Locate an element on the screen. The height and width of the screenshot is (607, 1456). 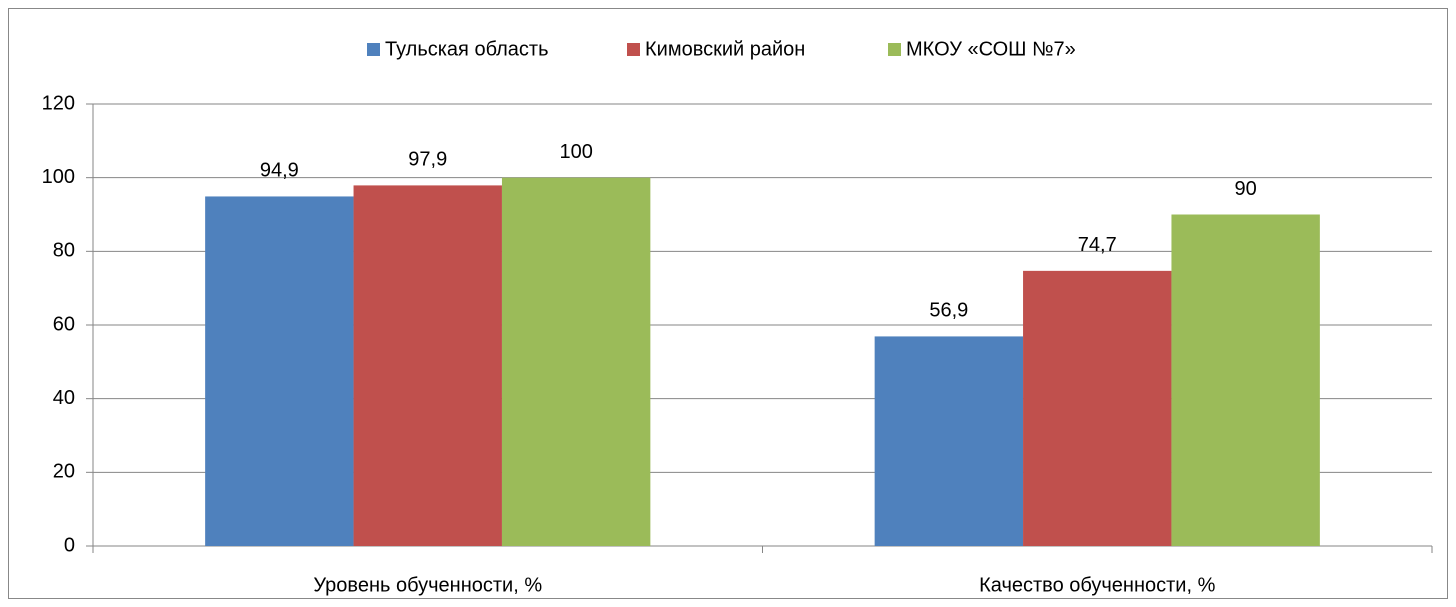
value-label: 74,7 is located at coordinates (1097, 245).